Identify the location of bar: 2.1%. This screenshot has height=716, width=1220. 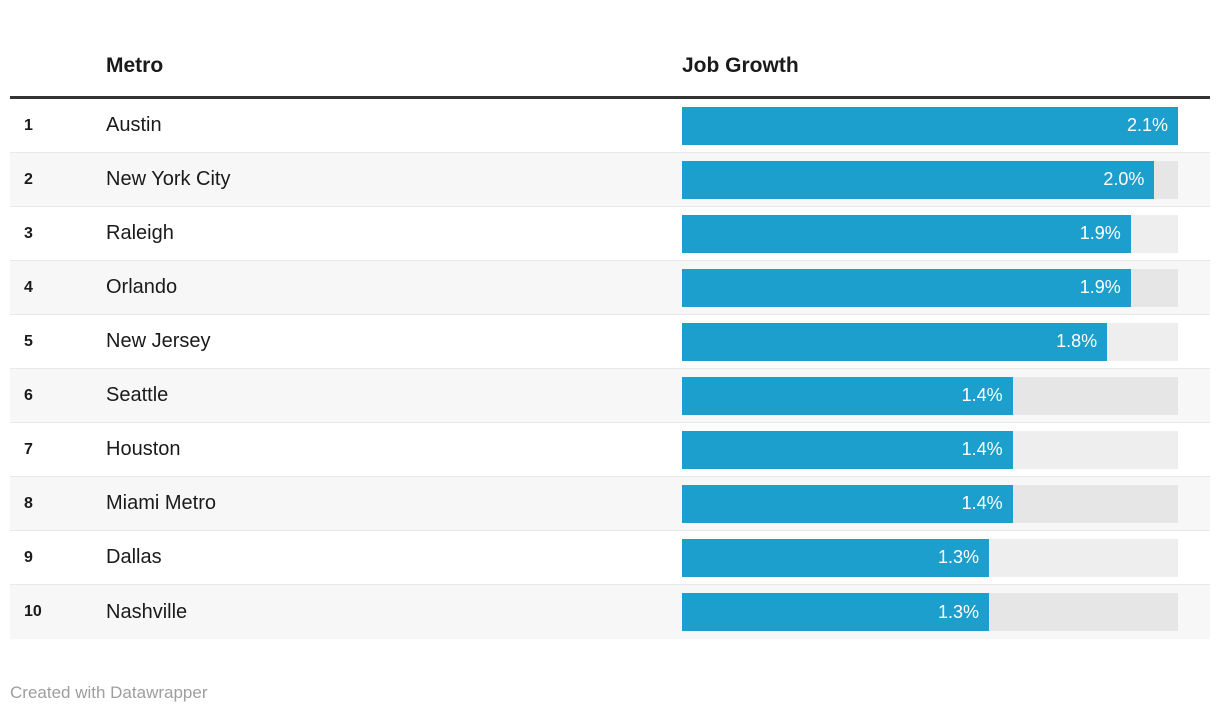
(930, 125).